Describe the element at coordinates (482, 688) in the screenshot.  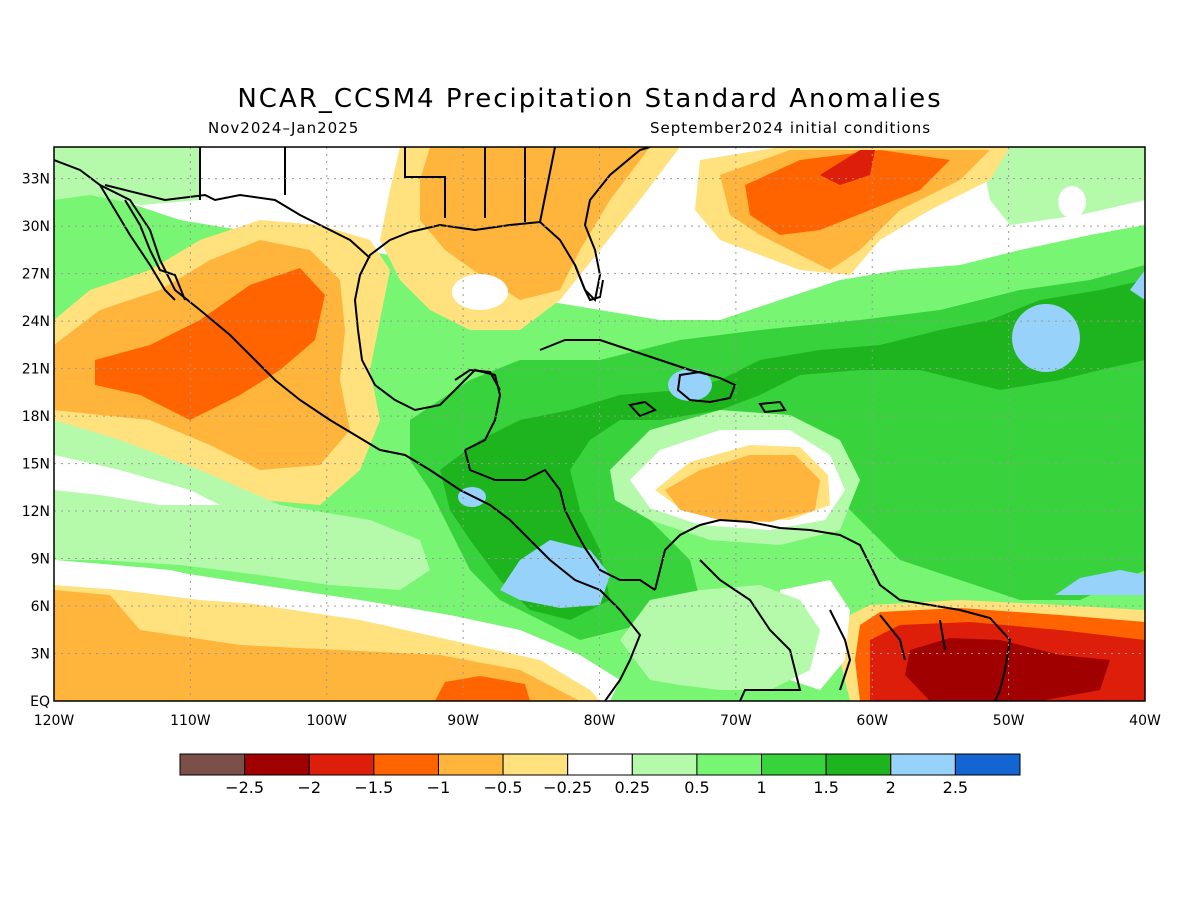
I see `field-strong-pacific` at that location.